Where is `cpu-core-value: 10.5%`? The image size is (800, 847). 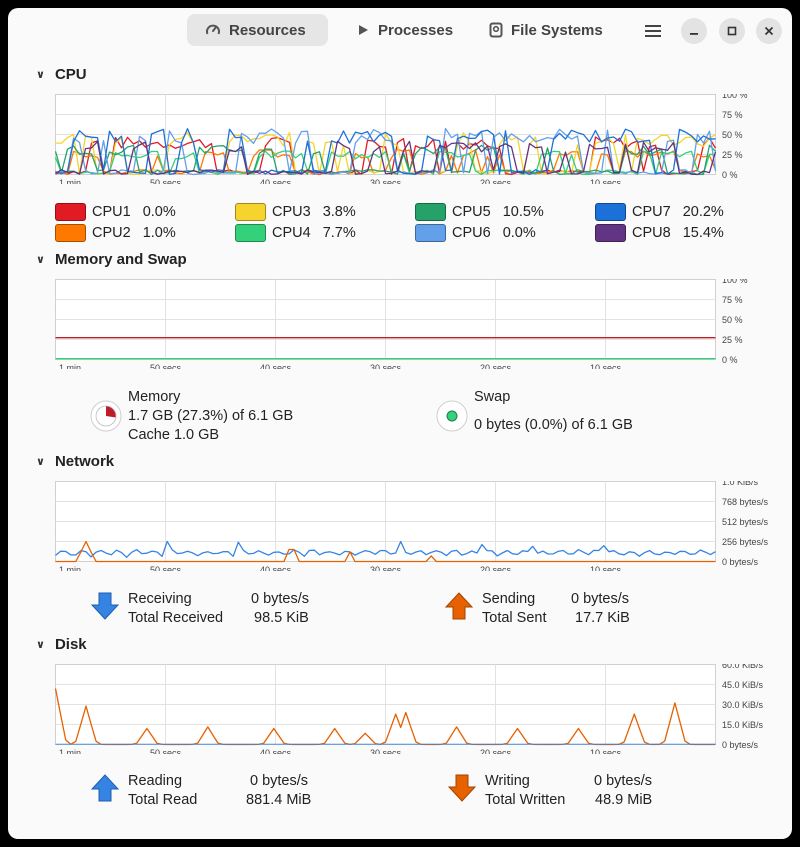
cpu-core-value: 10.5% is located at coordinates (523, 212).